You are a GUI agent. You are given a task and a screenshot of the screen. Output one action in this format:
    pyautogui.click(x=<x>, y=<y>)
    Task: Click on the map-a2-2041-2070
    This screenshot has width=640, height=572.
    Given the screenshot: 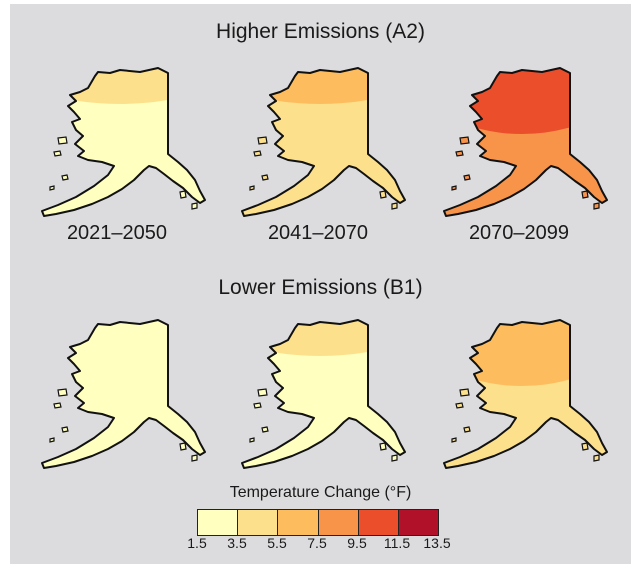 What is the action you would take?
    pyautogui.click(x=325, y=145)
    